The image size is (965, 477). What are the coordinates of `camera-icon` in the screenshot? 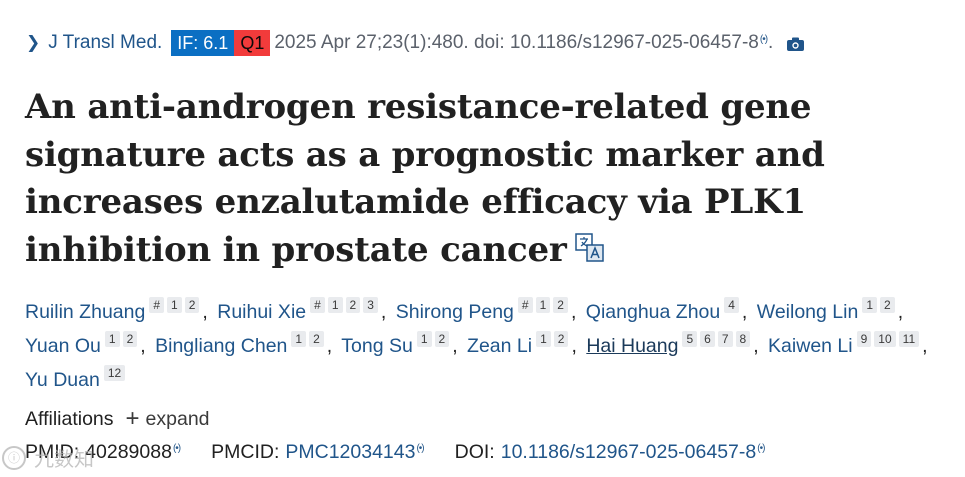 It's located at (796, 44).